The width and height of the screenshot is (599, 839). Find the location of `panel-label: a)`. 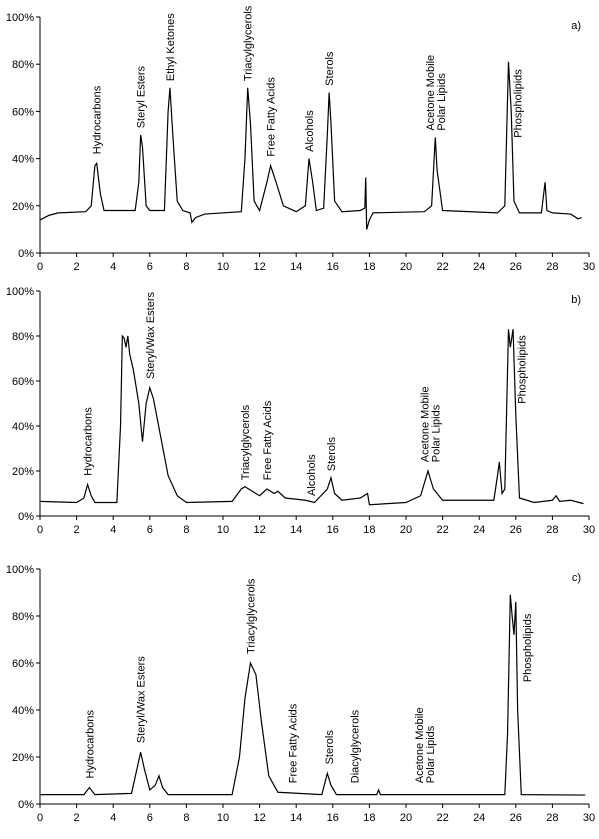

panel-label: a) is located at coordinates (576, 26).